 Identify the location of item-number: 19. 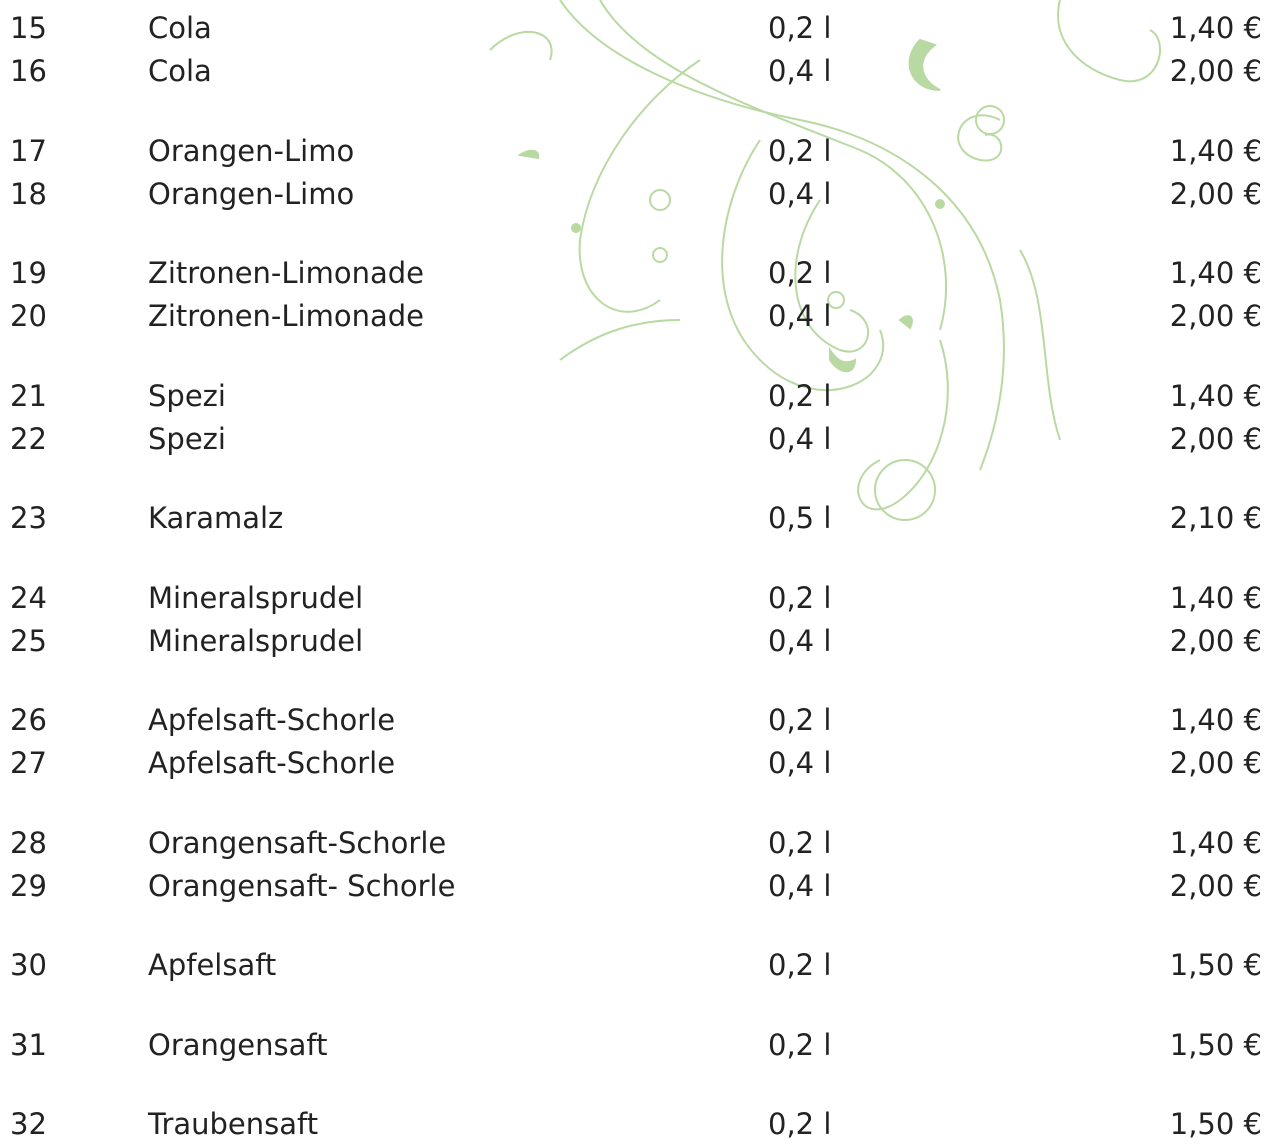
(28, 273).